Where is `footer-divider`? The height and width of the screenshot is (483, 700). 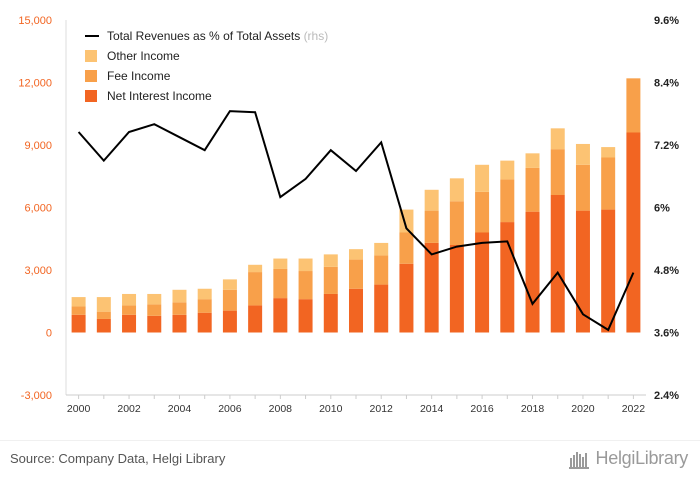
footer-divider is located at coordinates (350, 440).